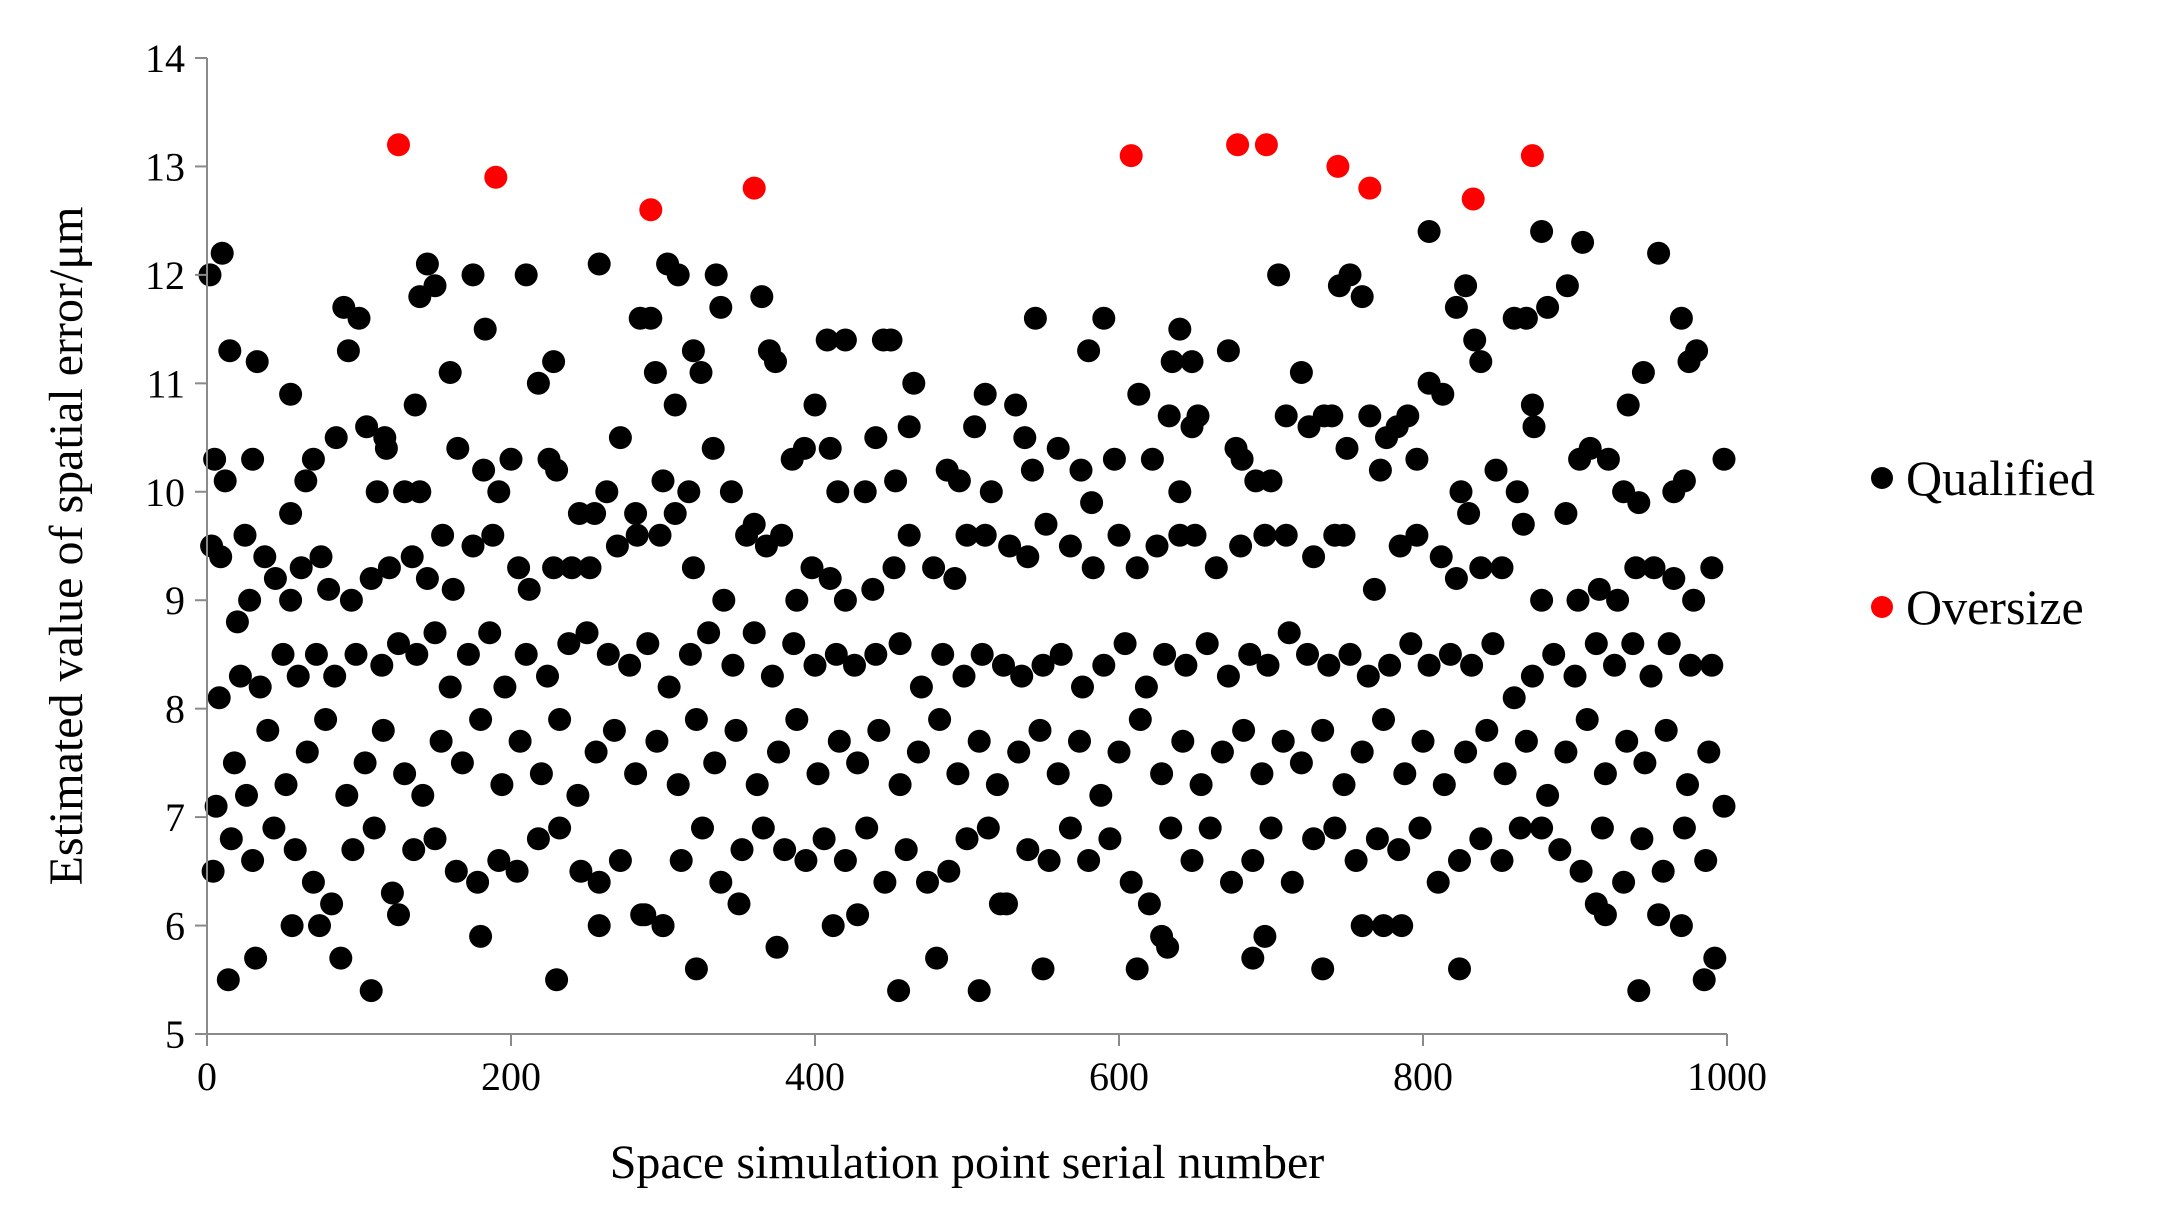 This screenshot has width=2162, height=1216. What do you see at coordinates (207, 1076) in the screenshot?
I see `x-tick-label: 0` at bounding box center [207, 1076].